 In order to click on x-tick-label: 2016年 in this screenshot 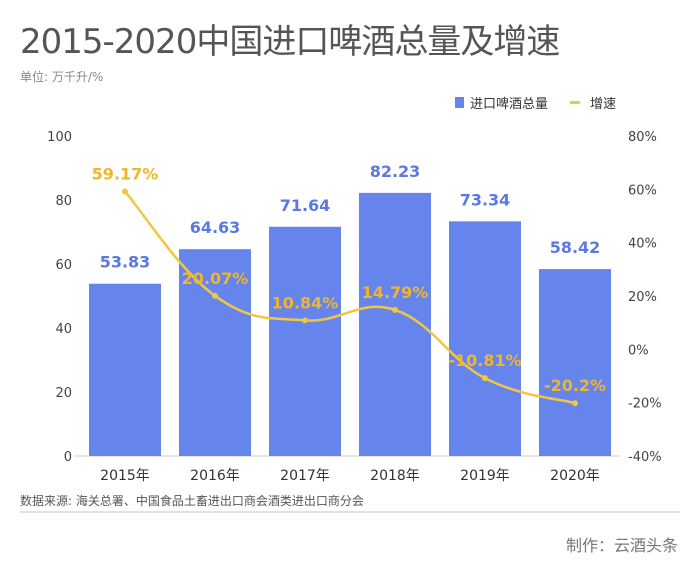, I will do `click(215, 476)`.